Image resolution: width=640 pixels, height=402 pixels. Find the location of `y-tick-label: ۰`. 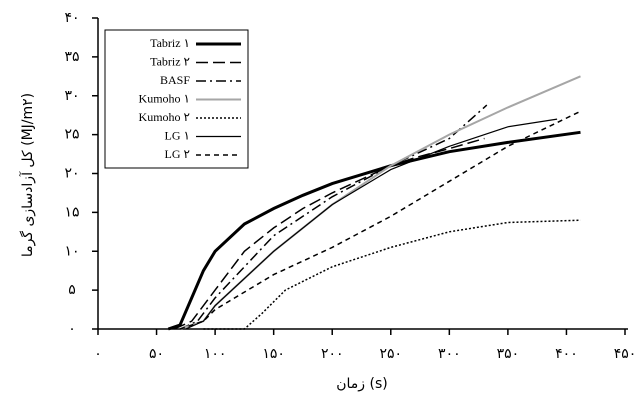

y-tick-label: ۰ is located at coordinates (72, 329).